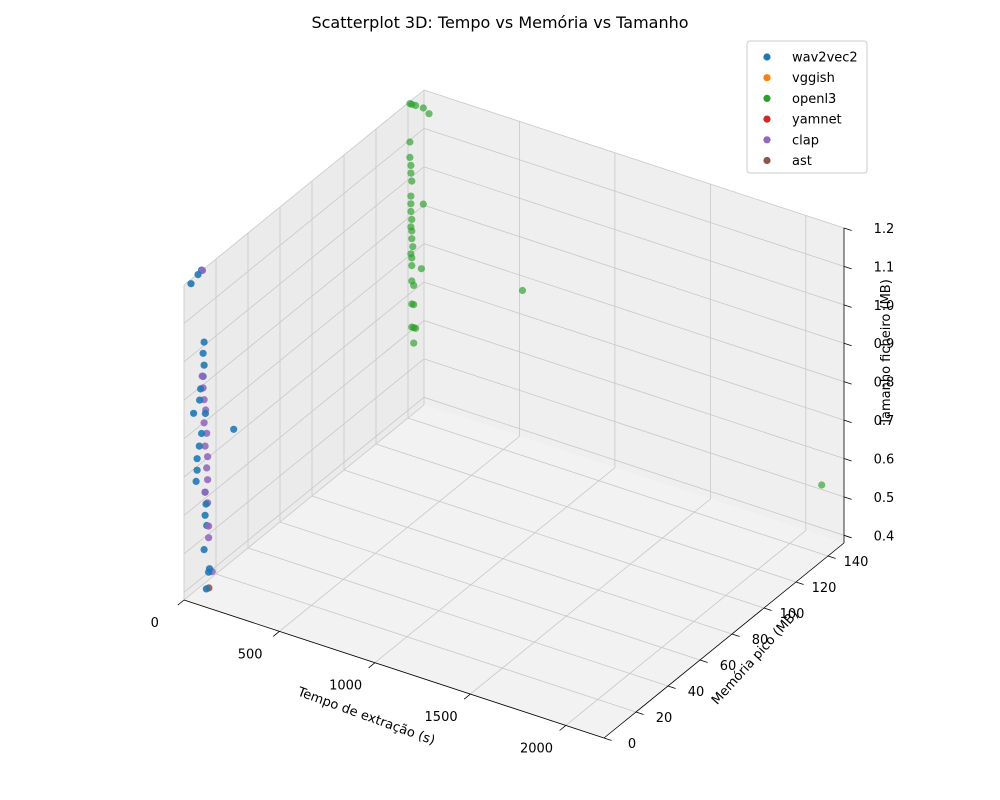  What do you see at coordinates (856, 562) in the screenshot?
I see `y-tick-label: 140` at bounding box center [856, 562].